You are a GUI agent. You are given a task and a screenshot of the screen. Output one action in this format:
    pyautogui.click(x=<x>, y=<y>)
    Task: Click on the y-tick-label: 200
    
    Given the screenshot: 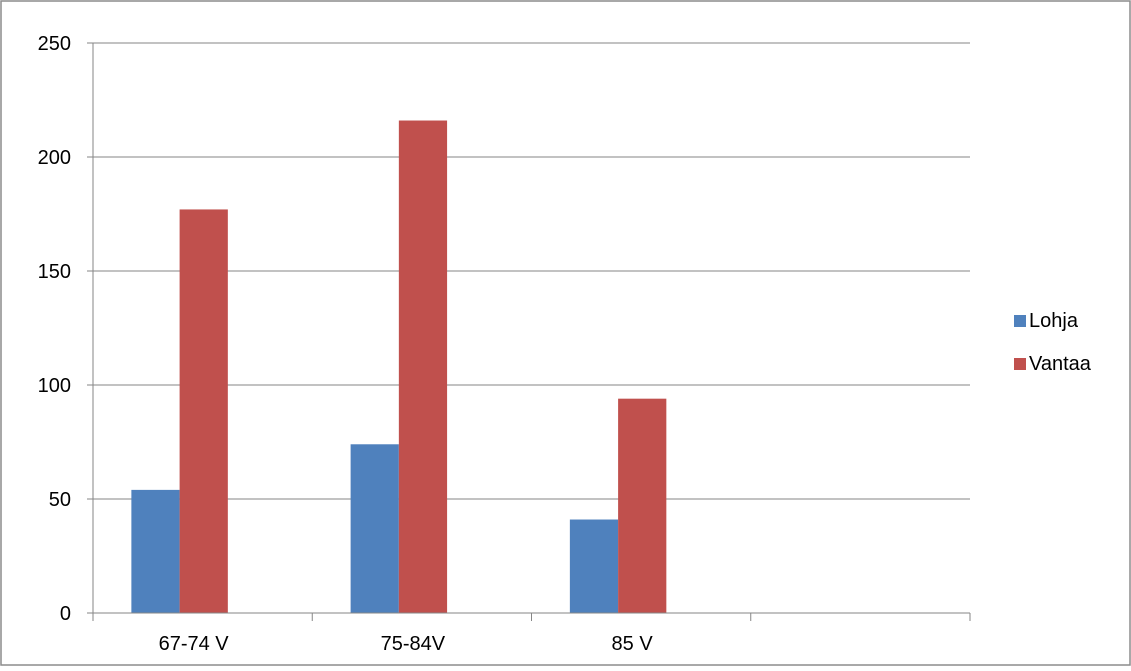 What is the action you would take?
    pyautogui.click(x=54, y=158)
    